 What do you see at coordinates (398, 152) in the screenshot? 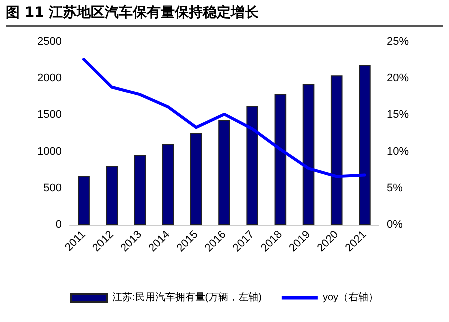
I see `y2-tick-label: 10%` at bounding box center [398, 152].